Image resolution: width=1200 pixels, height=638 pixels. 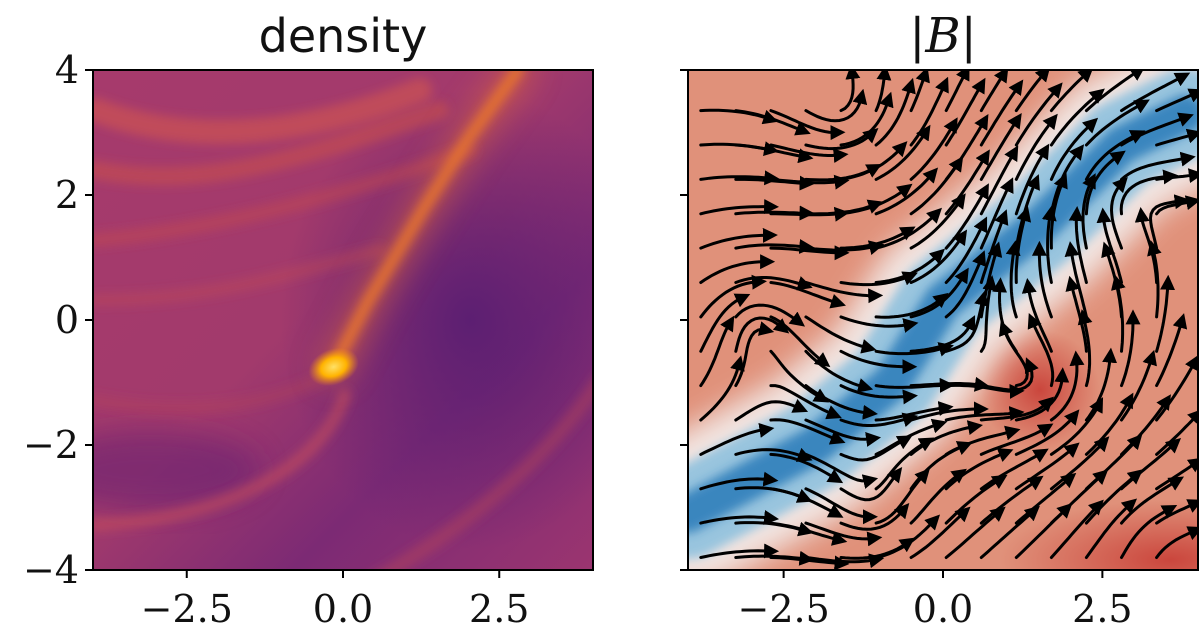 I want to click on density-tail-filament, so click(x=425, y=227).